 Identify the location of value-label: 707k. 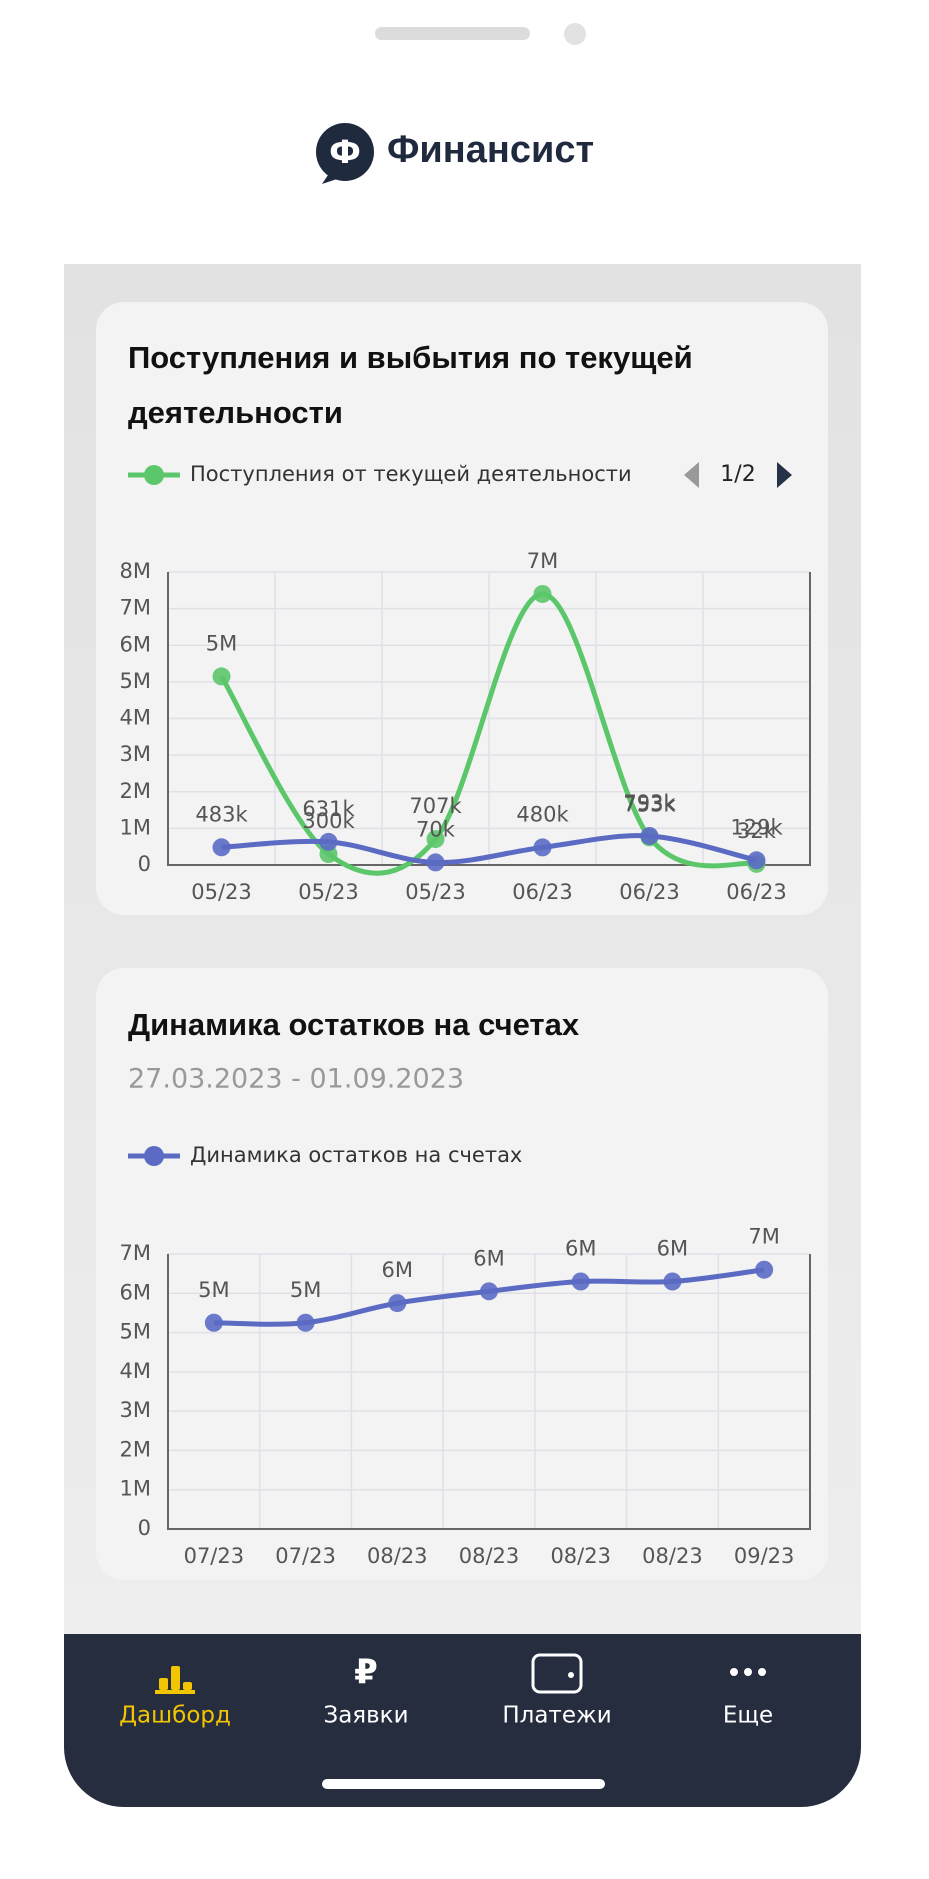
(435, 806).